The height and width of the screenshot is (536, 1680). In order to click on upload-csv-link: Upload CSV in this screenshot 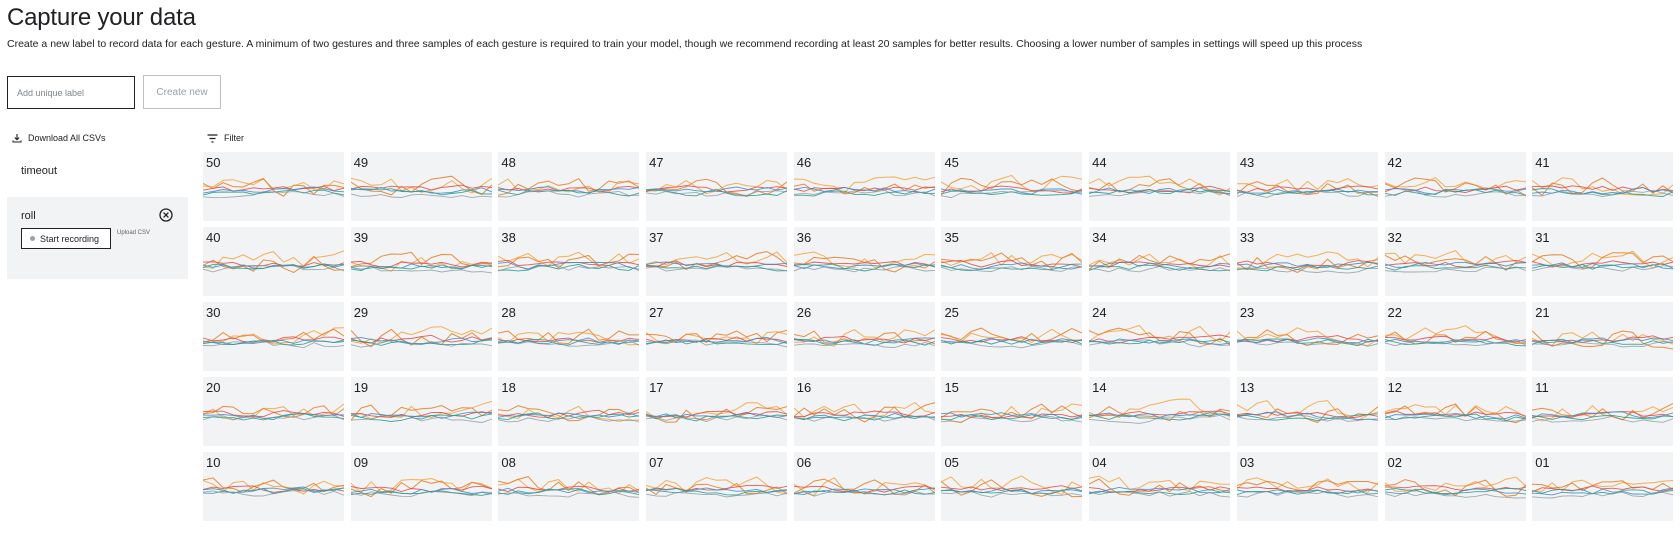, I will do `click(134, 233)`.